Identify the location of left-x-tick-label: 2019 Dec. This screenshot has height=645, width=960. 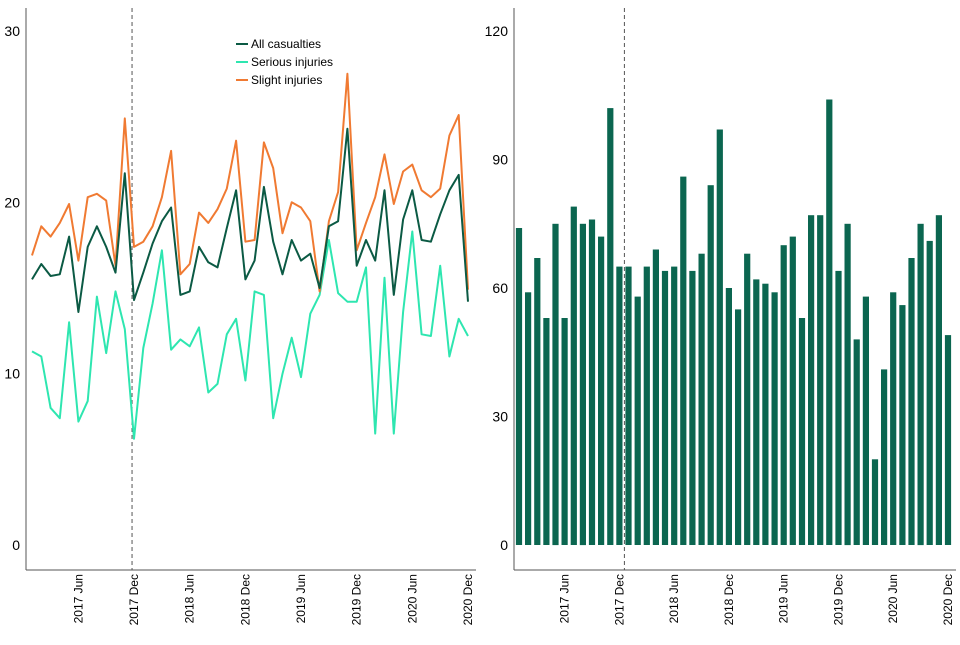
(357, 599).